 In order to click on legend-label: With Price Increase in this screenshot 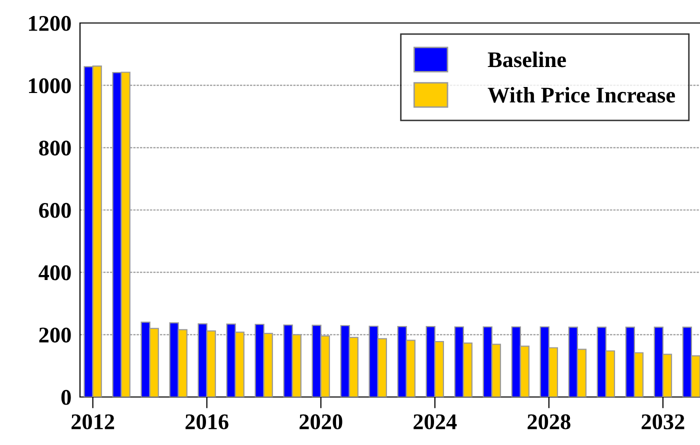, I will do `click(581, 94)`.